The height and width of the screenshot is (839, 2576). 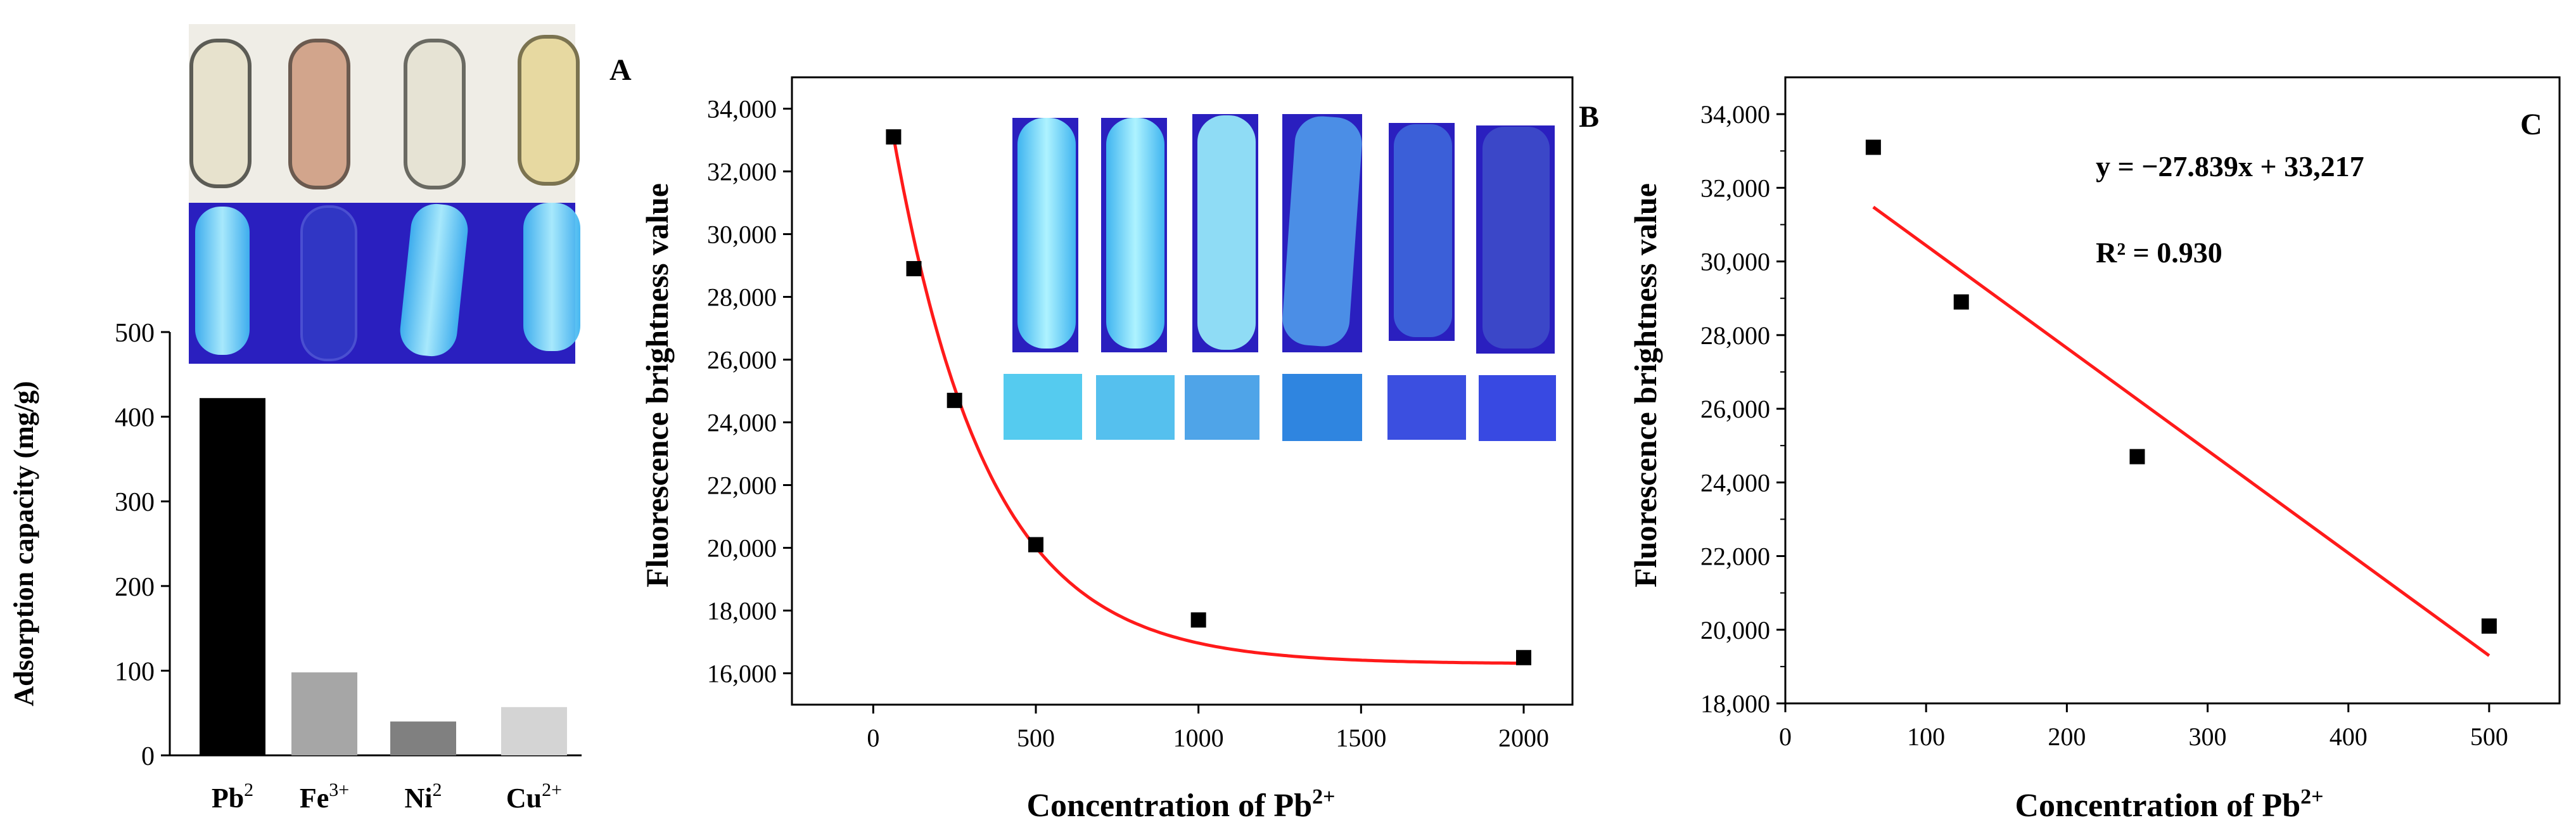 What do you see at coordinates (1735, 262) in the screenshot?
I see `panel-c-y-tick-label: 30,000` at bounding box center [1735, 262].